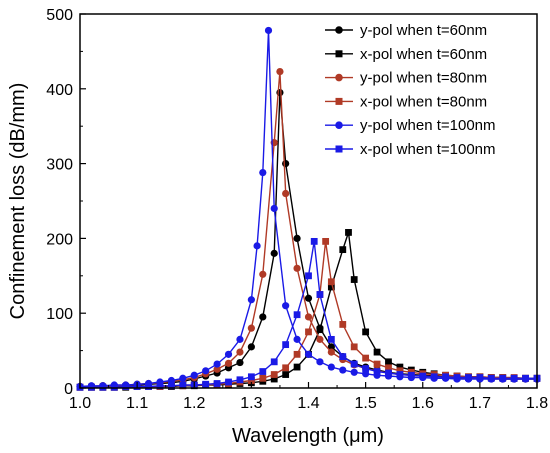 The width and height of the screenshot is (550, 453). I want to click on y-tick-label: 400, so click(59, 90).